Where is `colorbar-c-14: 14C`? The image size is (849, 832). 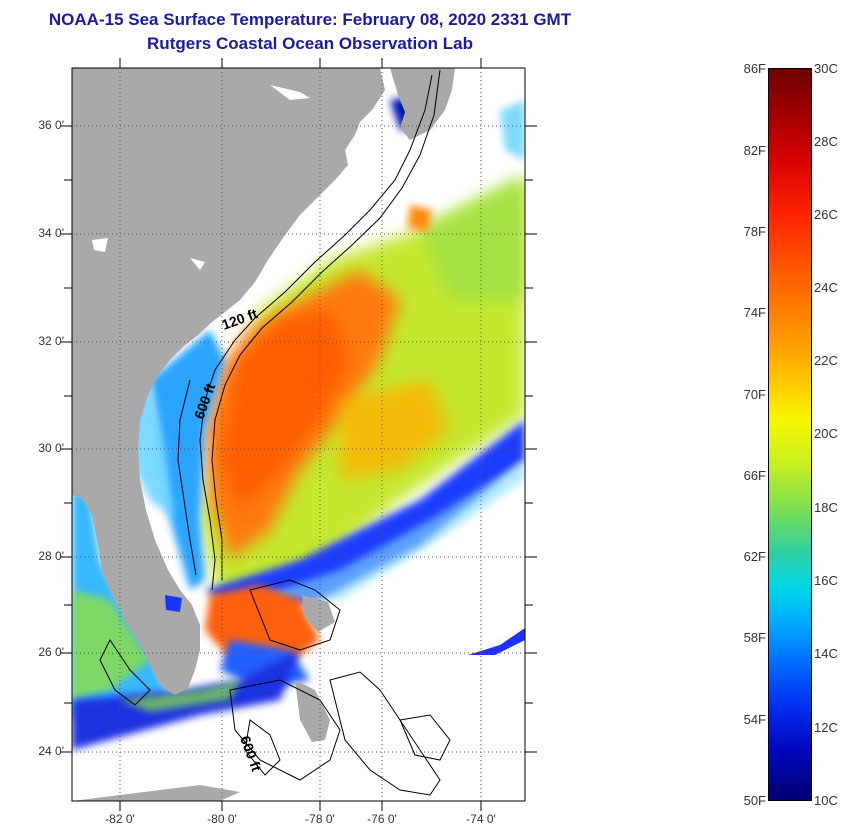 colorbar-c-14: 14C is located at coordinates (826, 653).